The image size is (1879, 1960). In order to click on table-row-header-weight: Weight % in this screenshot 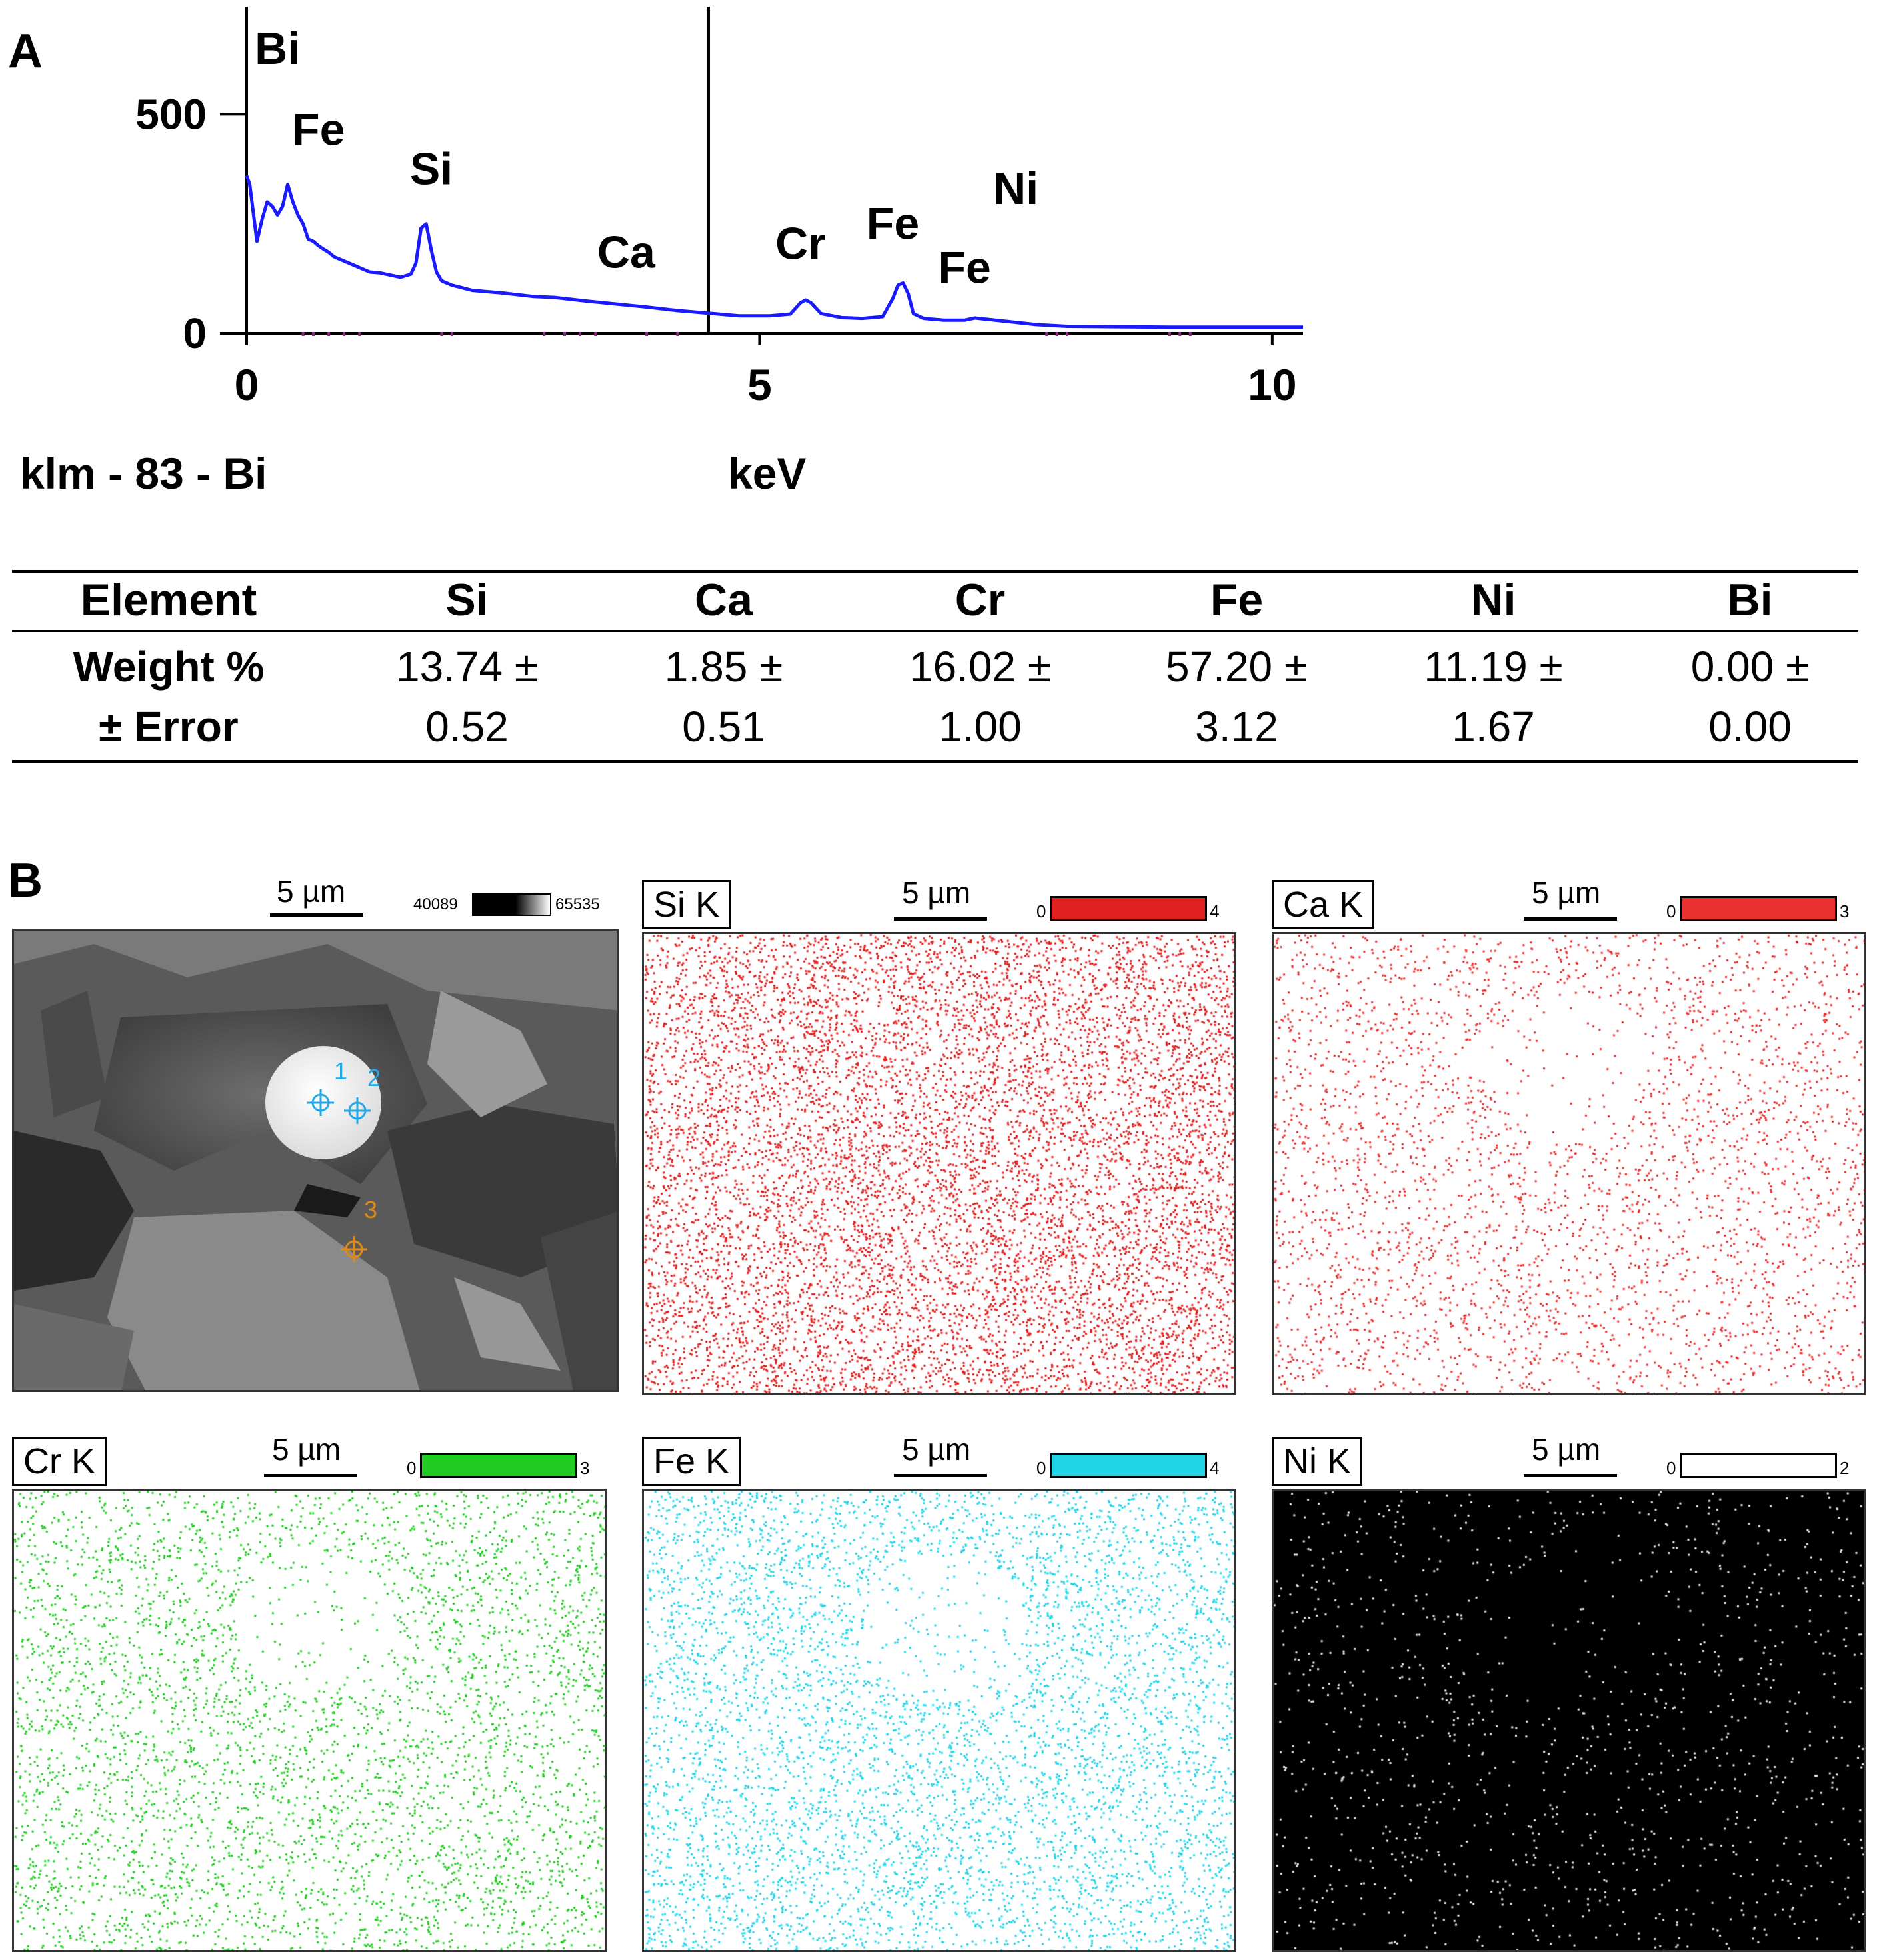, I will do `click(169, 667)`.